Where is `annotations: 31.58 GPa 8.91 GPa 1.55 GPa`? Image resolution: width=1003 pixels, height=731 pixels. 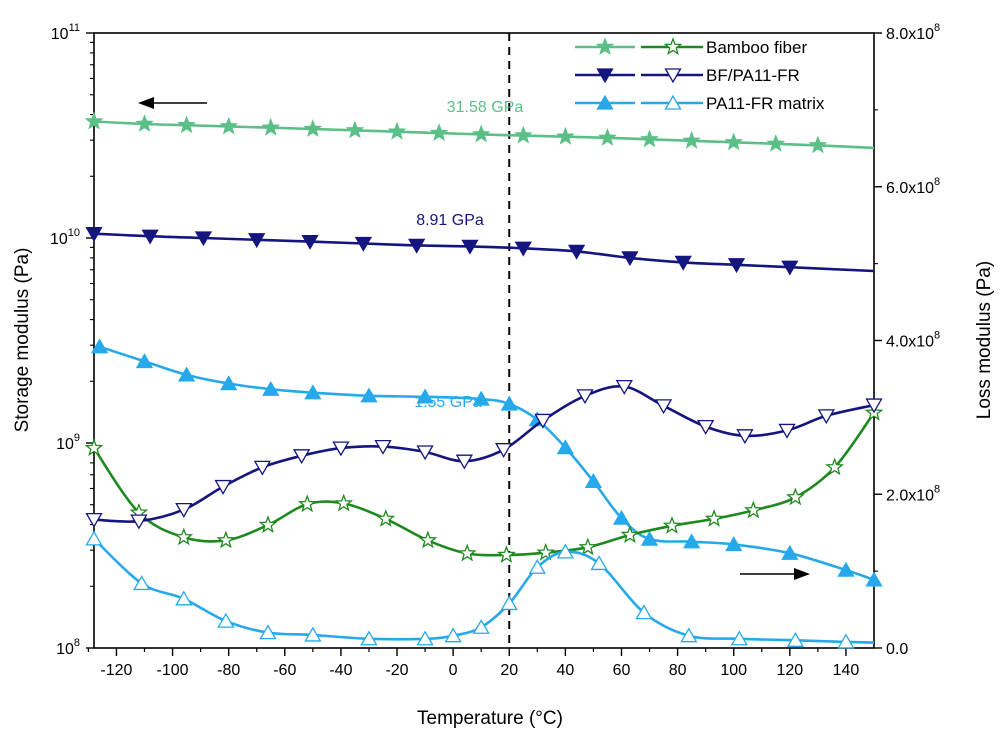
annotations: 31.58 GPa 8.91 GPa 1.55 GPa is located at coordinates (468, 255).